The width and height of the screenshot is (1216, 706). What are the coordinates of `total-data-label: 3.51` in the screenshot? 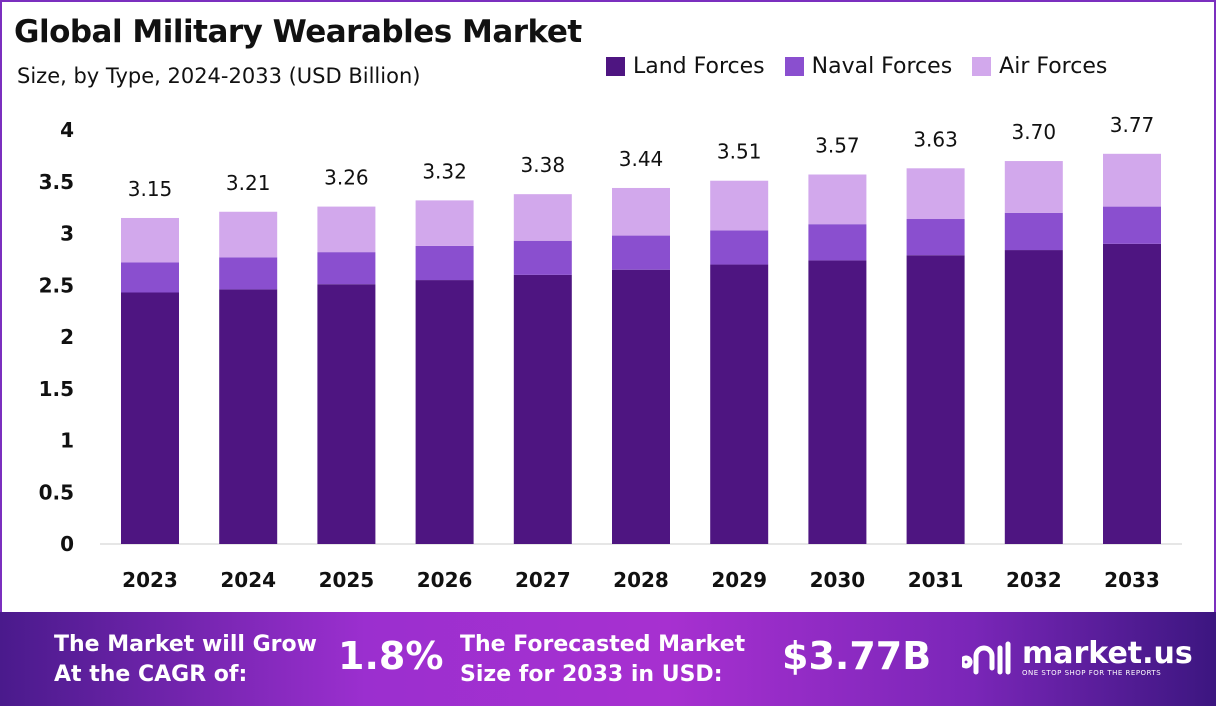 It's located at (739, 152).